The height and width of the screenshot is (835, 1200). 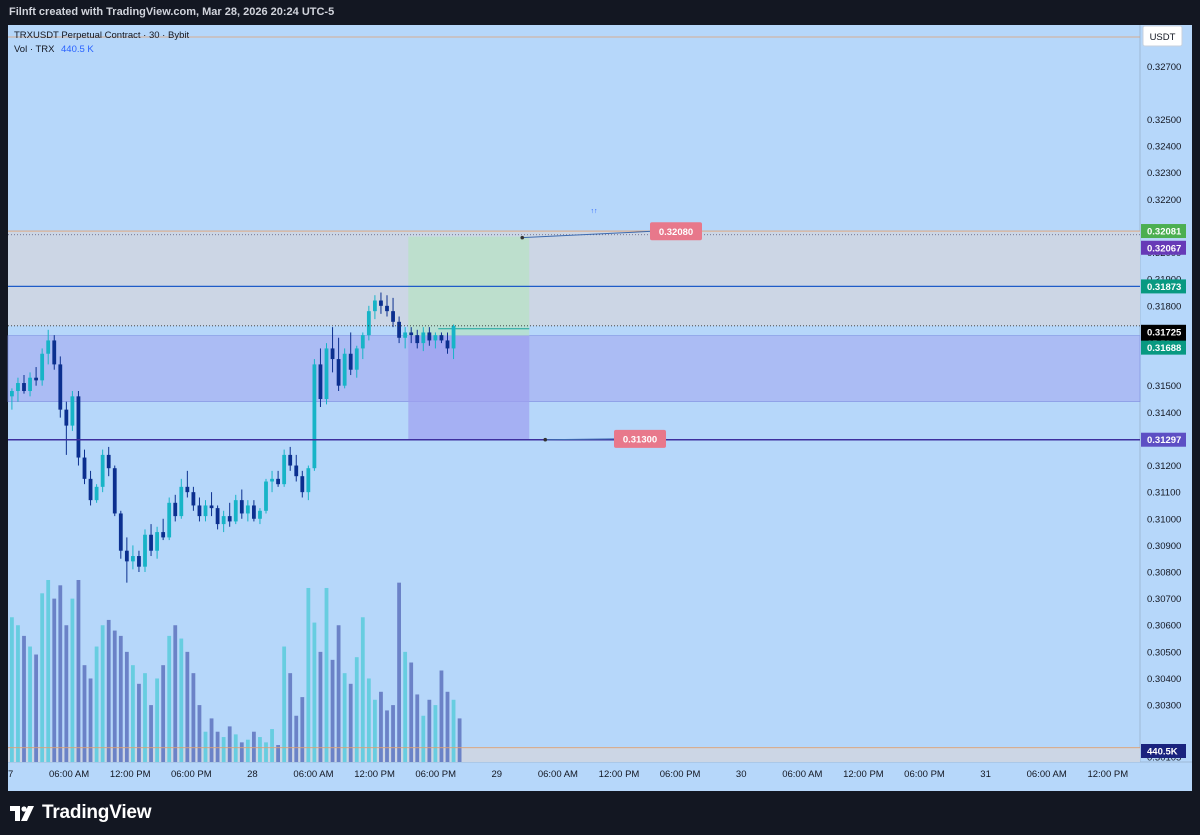 What do you see at coordinates (1164, 652) in the screenshot?
I see `price-tick-label: 0.30500` at bounding box center [1164, 652].